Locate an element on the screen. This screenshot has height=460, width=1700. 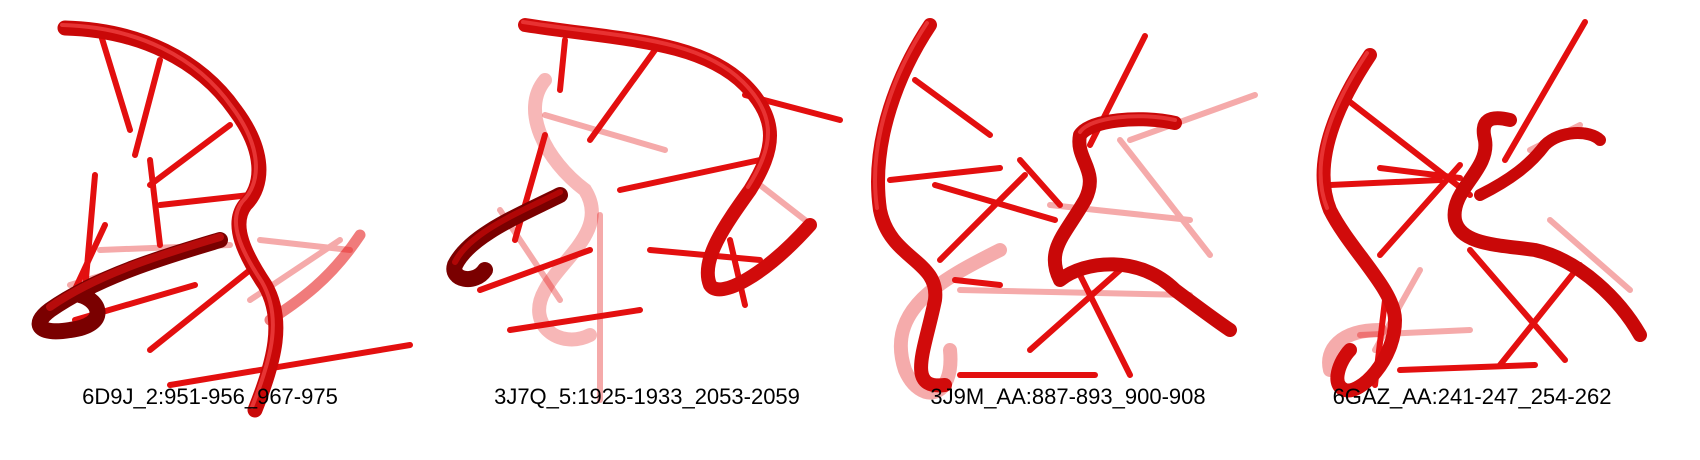
structure-id-label-4: 6GAZ_AA:241-247_254-262 is located at coordinates (1472, 396).